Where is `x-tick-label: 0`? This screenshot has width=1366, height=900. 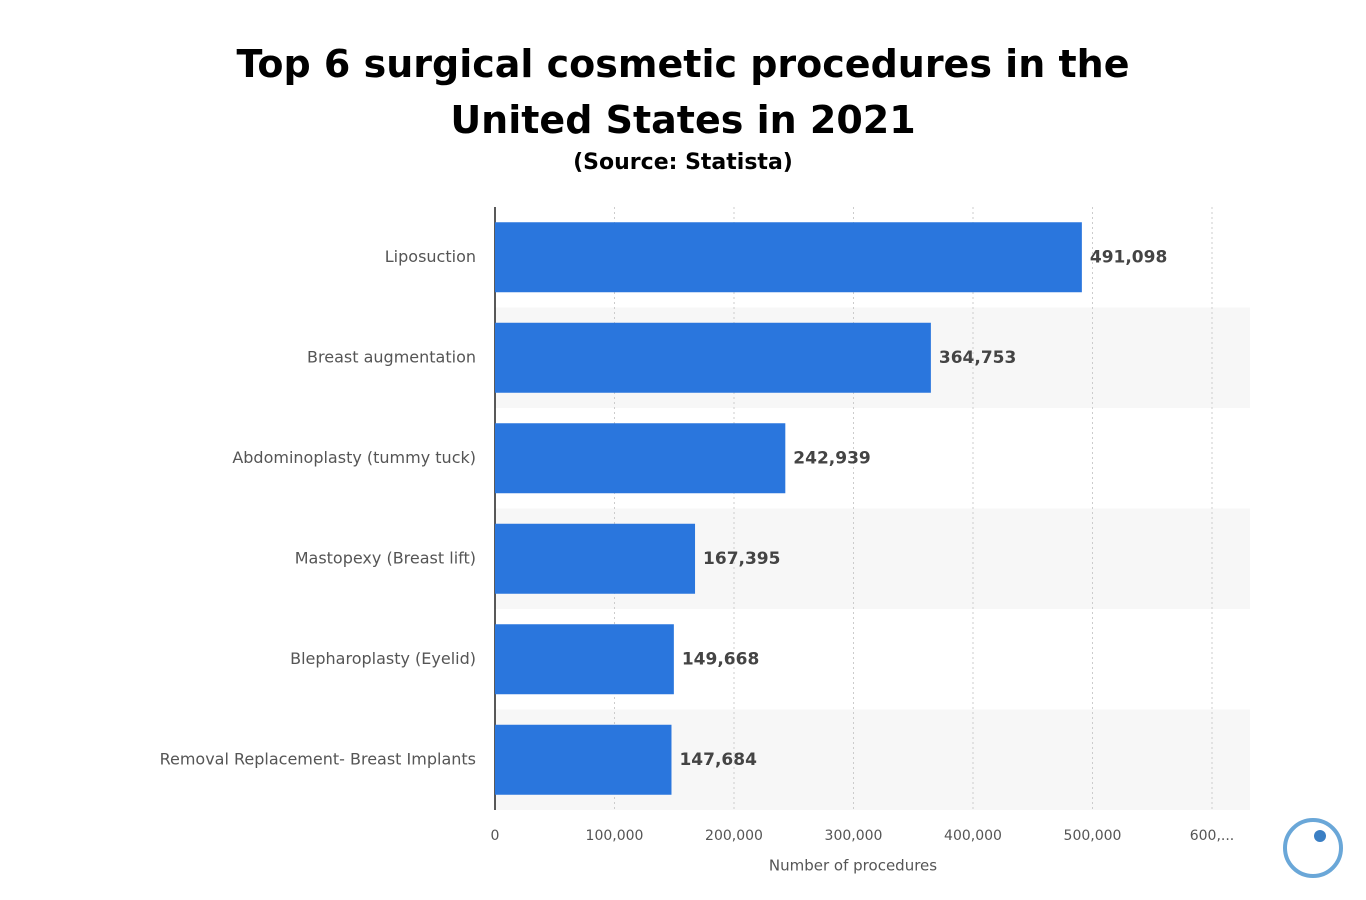
x-tick-label: 0 is located at coordinates (495, 836).